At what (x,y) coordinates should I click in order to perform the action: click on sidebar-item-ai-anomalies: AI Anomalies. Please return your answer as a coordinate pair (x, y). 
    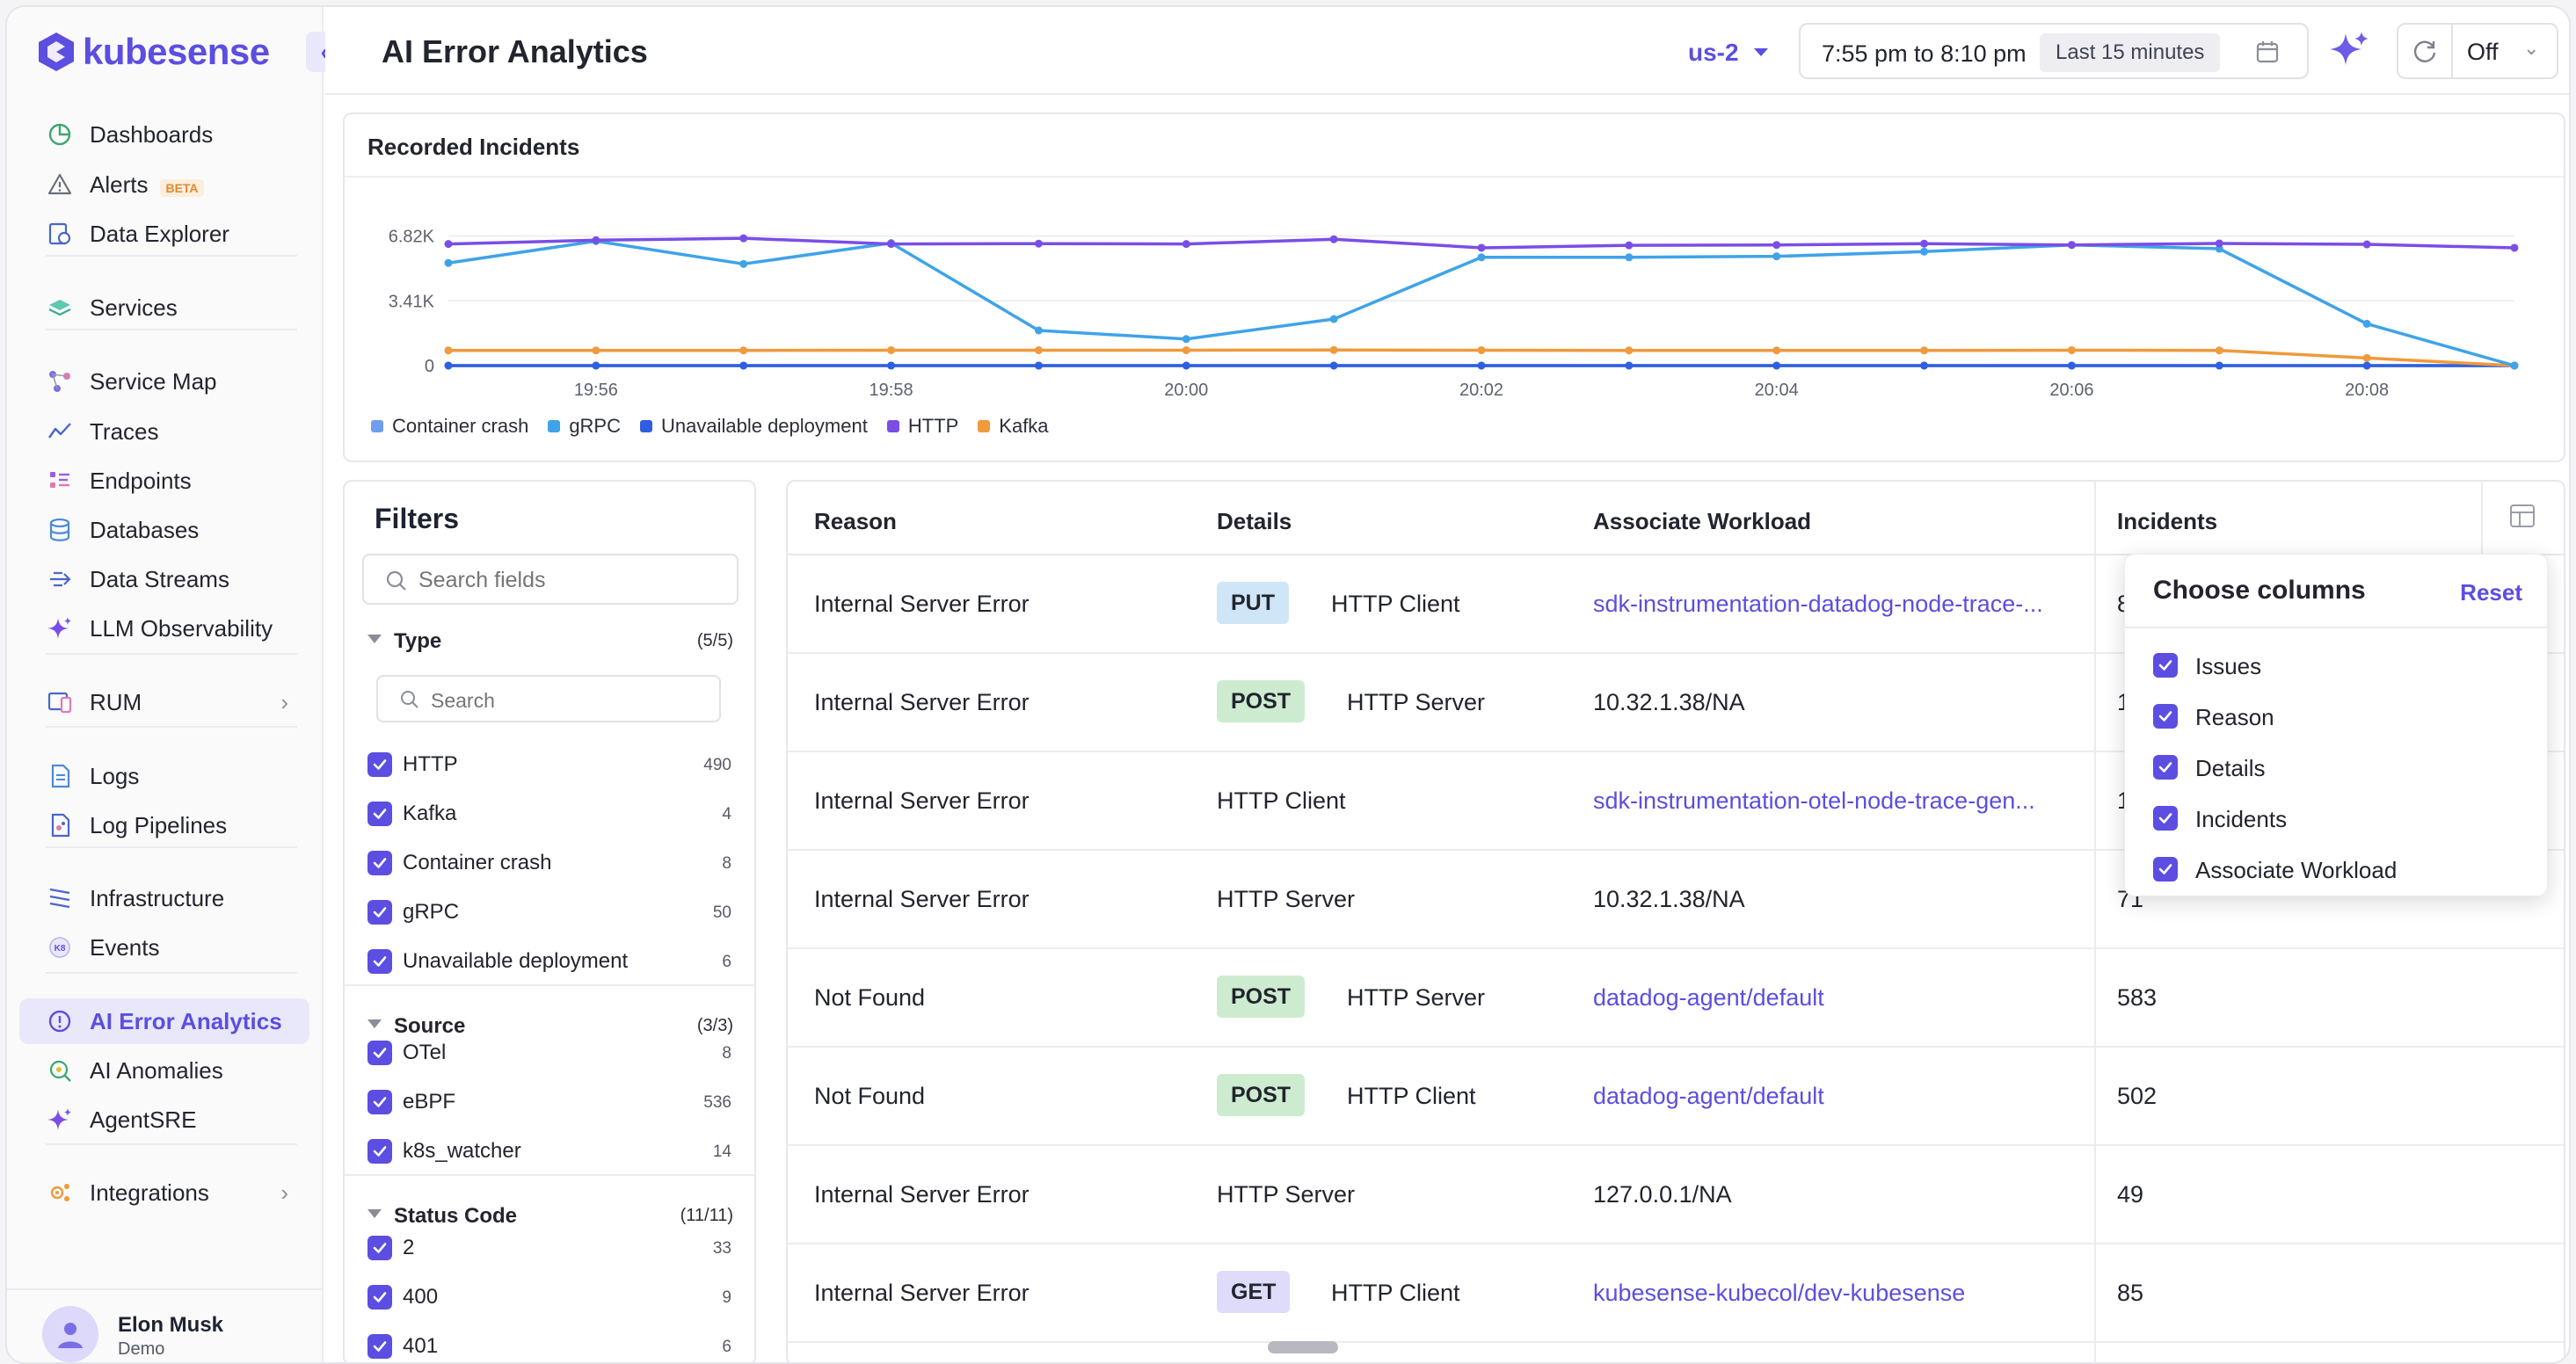
    Looking at the image, I should click on (164, 1071).